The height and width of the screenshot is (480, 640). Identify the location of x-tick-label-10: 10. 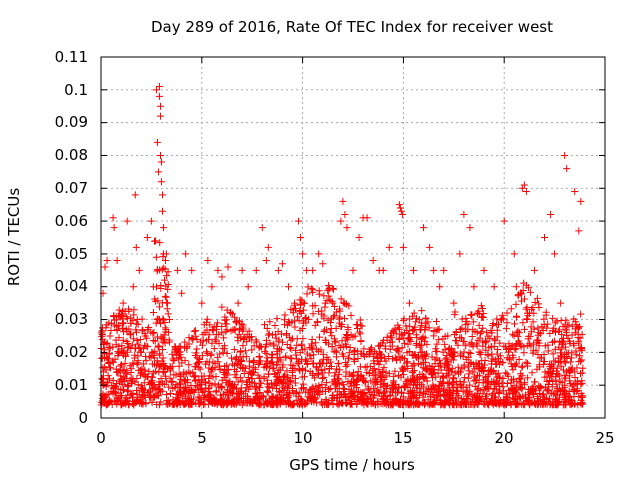
(302, 438).